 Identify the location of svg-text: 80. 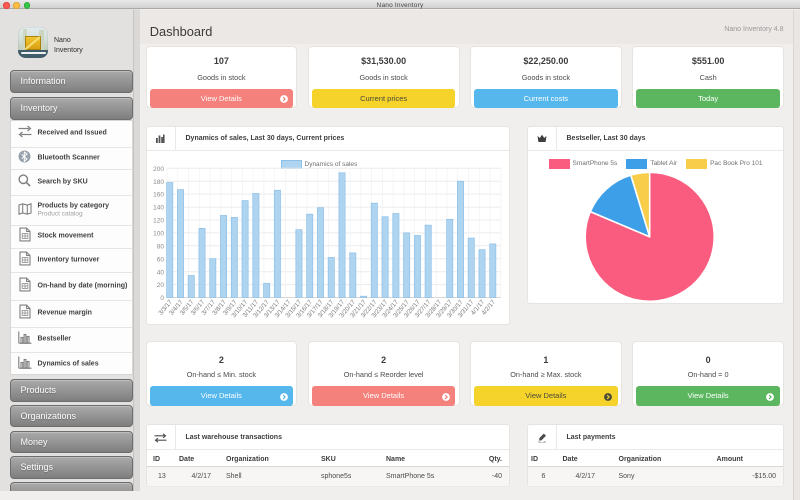
(160, 247).